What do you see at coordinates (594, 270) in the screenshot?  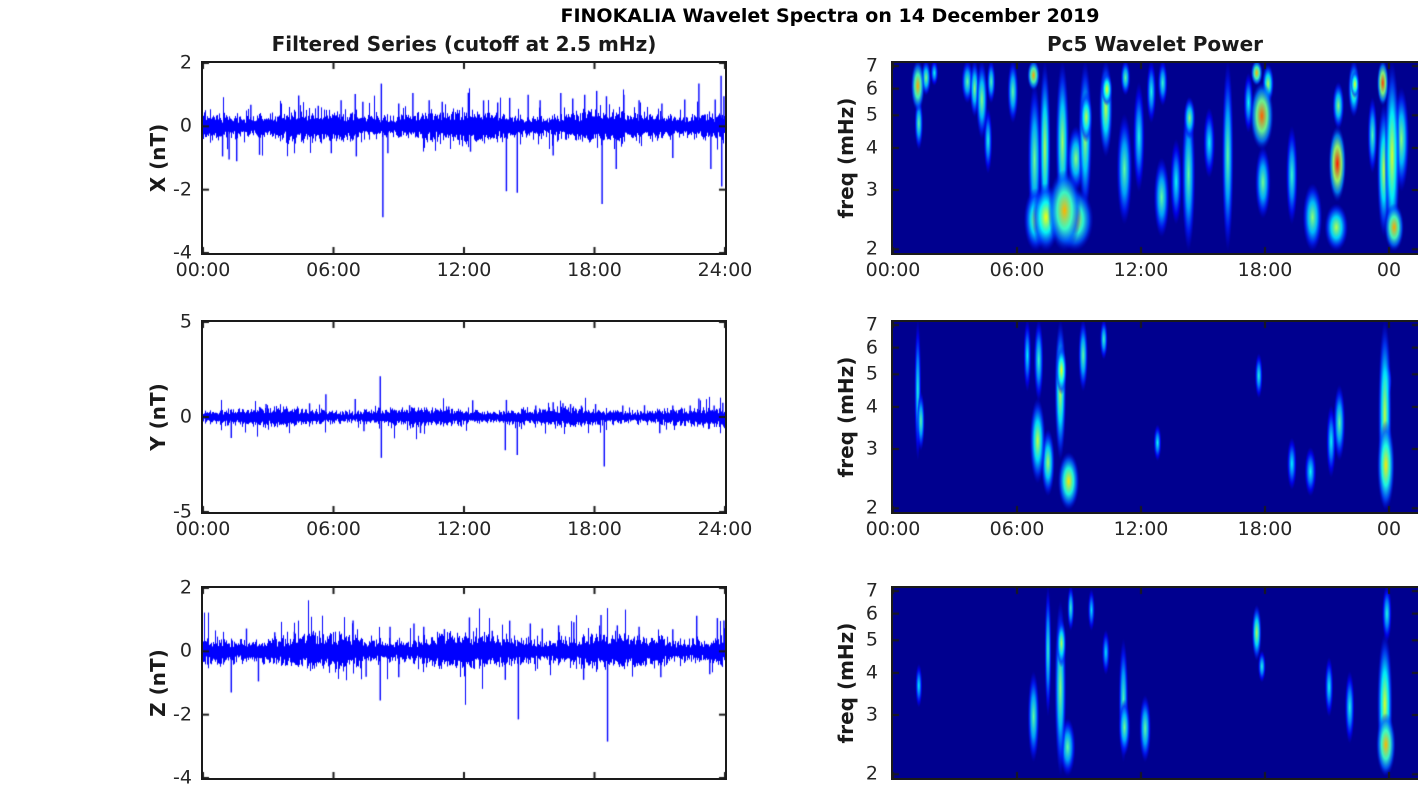 I see `xtick-label-ts-x: 18:00` at bounding box center [594, 270].